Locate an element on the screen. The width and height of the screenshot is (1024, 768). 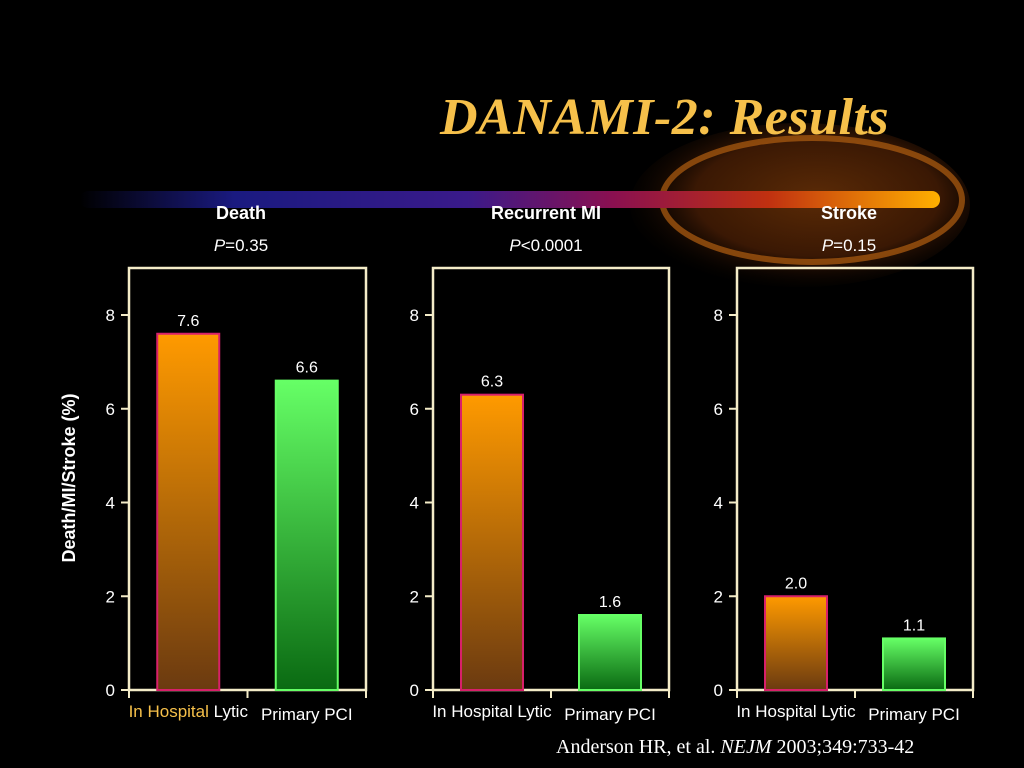
citation-detail: 2003;349:733-42 is located at coordinates (845, 747).